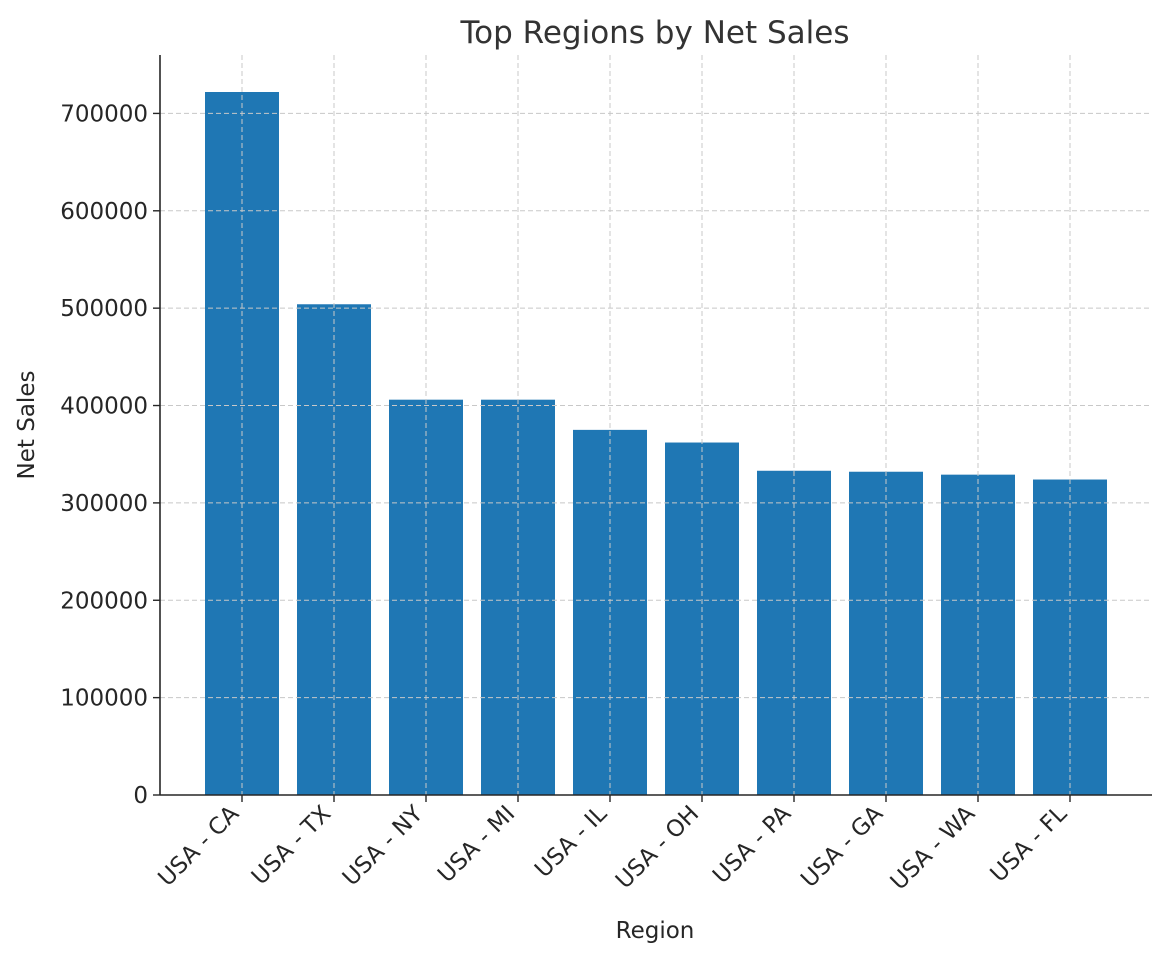  Describe the element at coordinates (752, 845) in the screenshot. I see `x-tick-label: USA - PA` at that location.